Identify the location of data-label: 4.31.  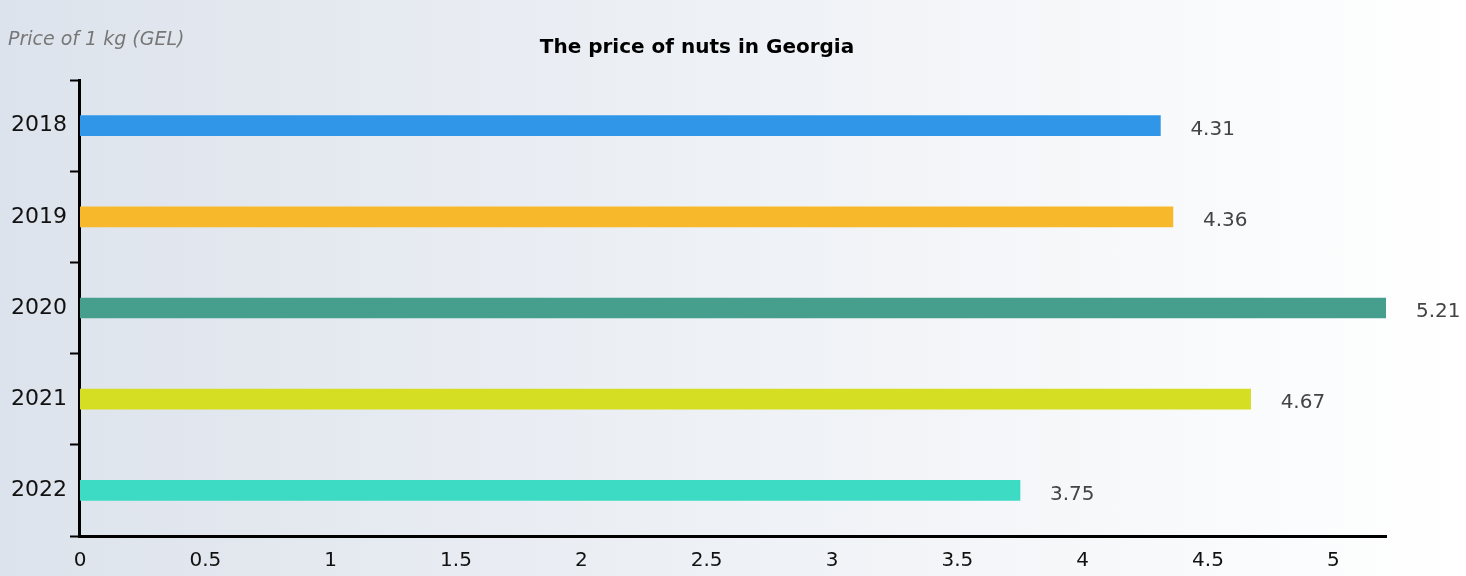
(1212, 127).